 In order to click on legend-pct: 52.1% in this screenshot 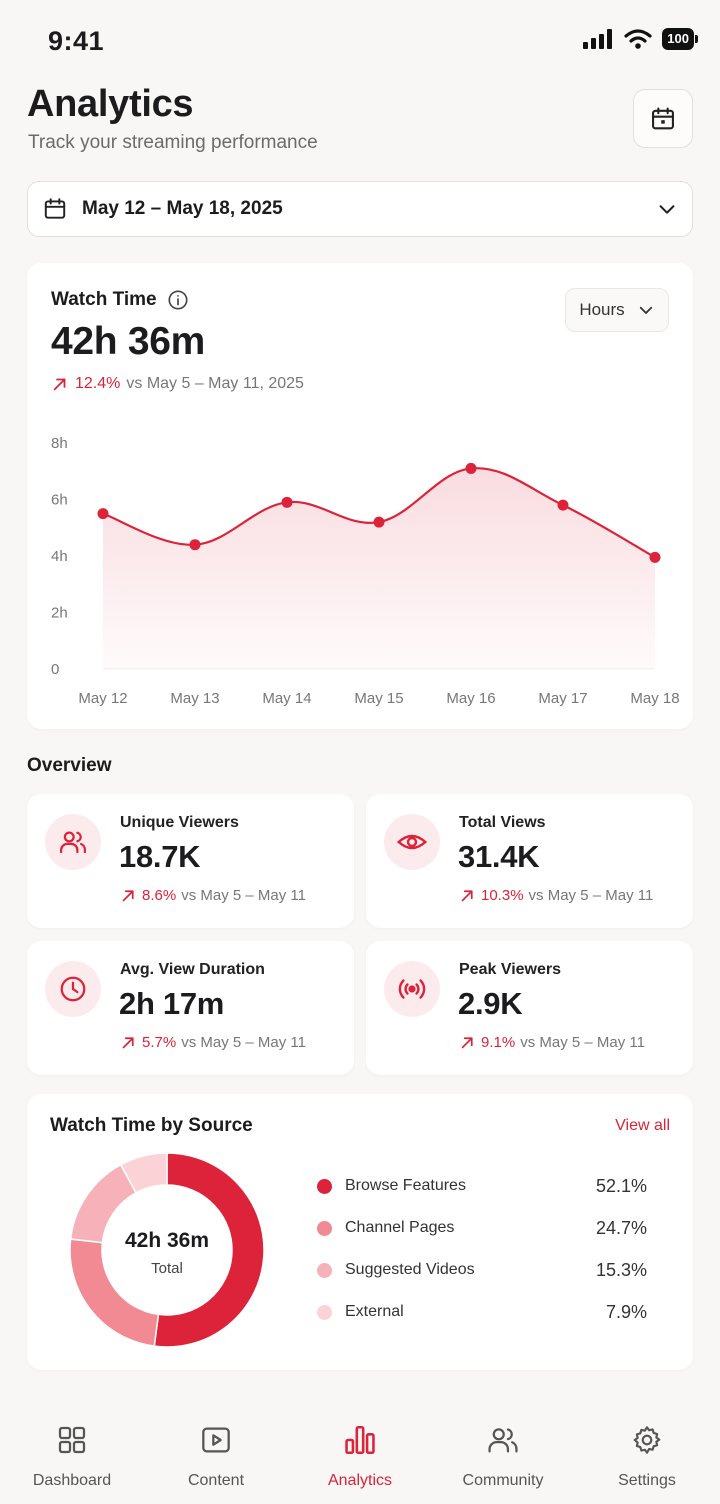, I will do `click(621, 1185)`.